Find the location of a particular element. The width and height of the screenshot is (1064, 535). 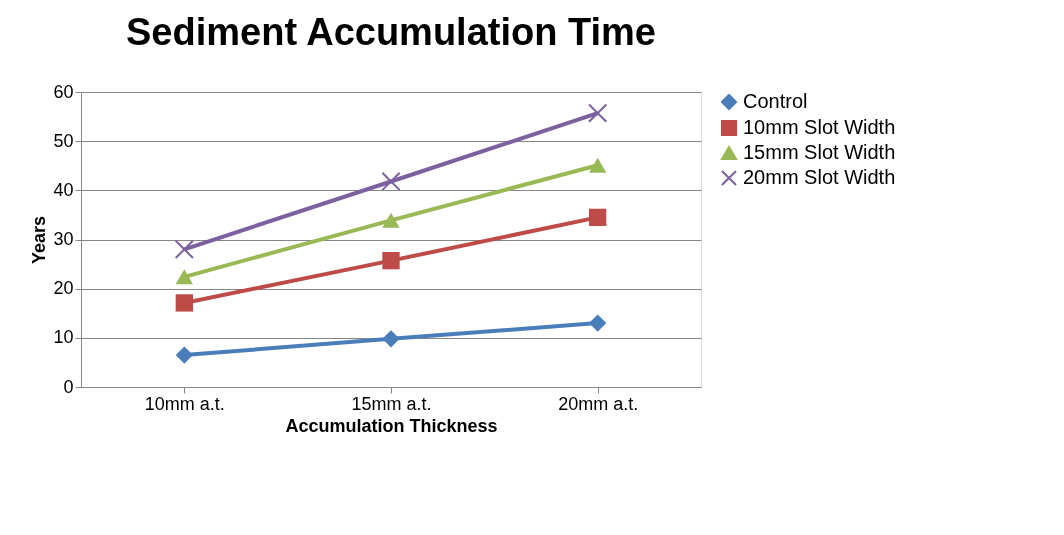

y-tick-label: 20 is located at coordinates (63, 288).